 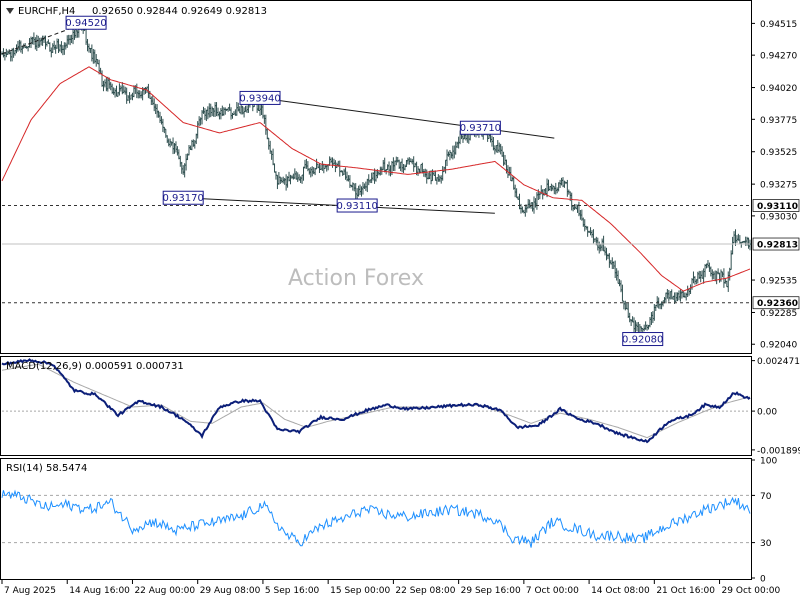 I want to click on y-tick-label: 0.92285, so click(x=778, y=314).